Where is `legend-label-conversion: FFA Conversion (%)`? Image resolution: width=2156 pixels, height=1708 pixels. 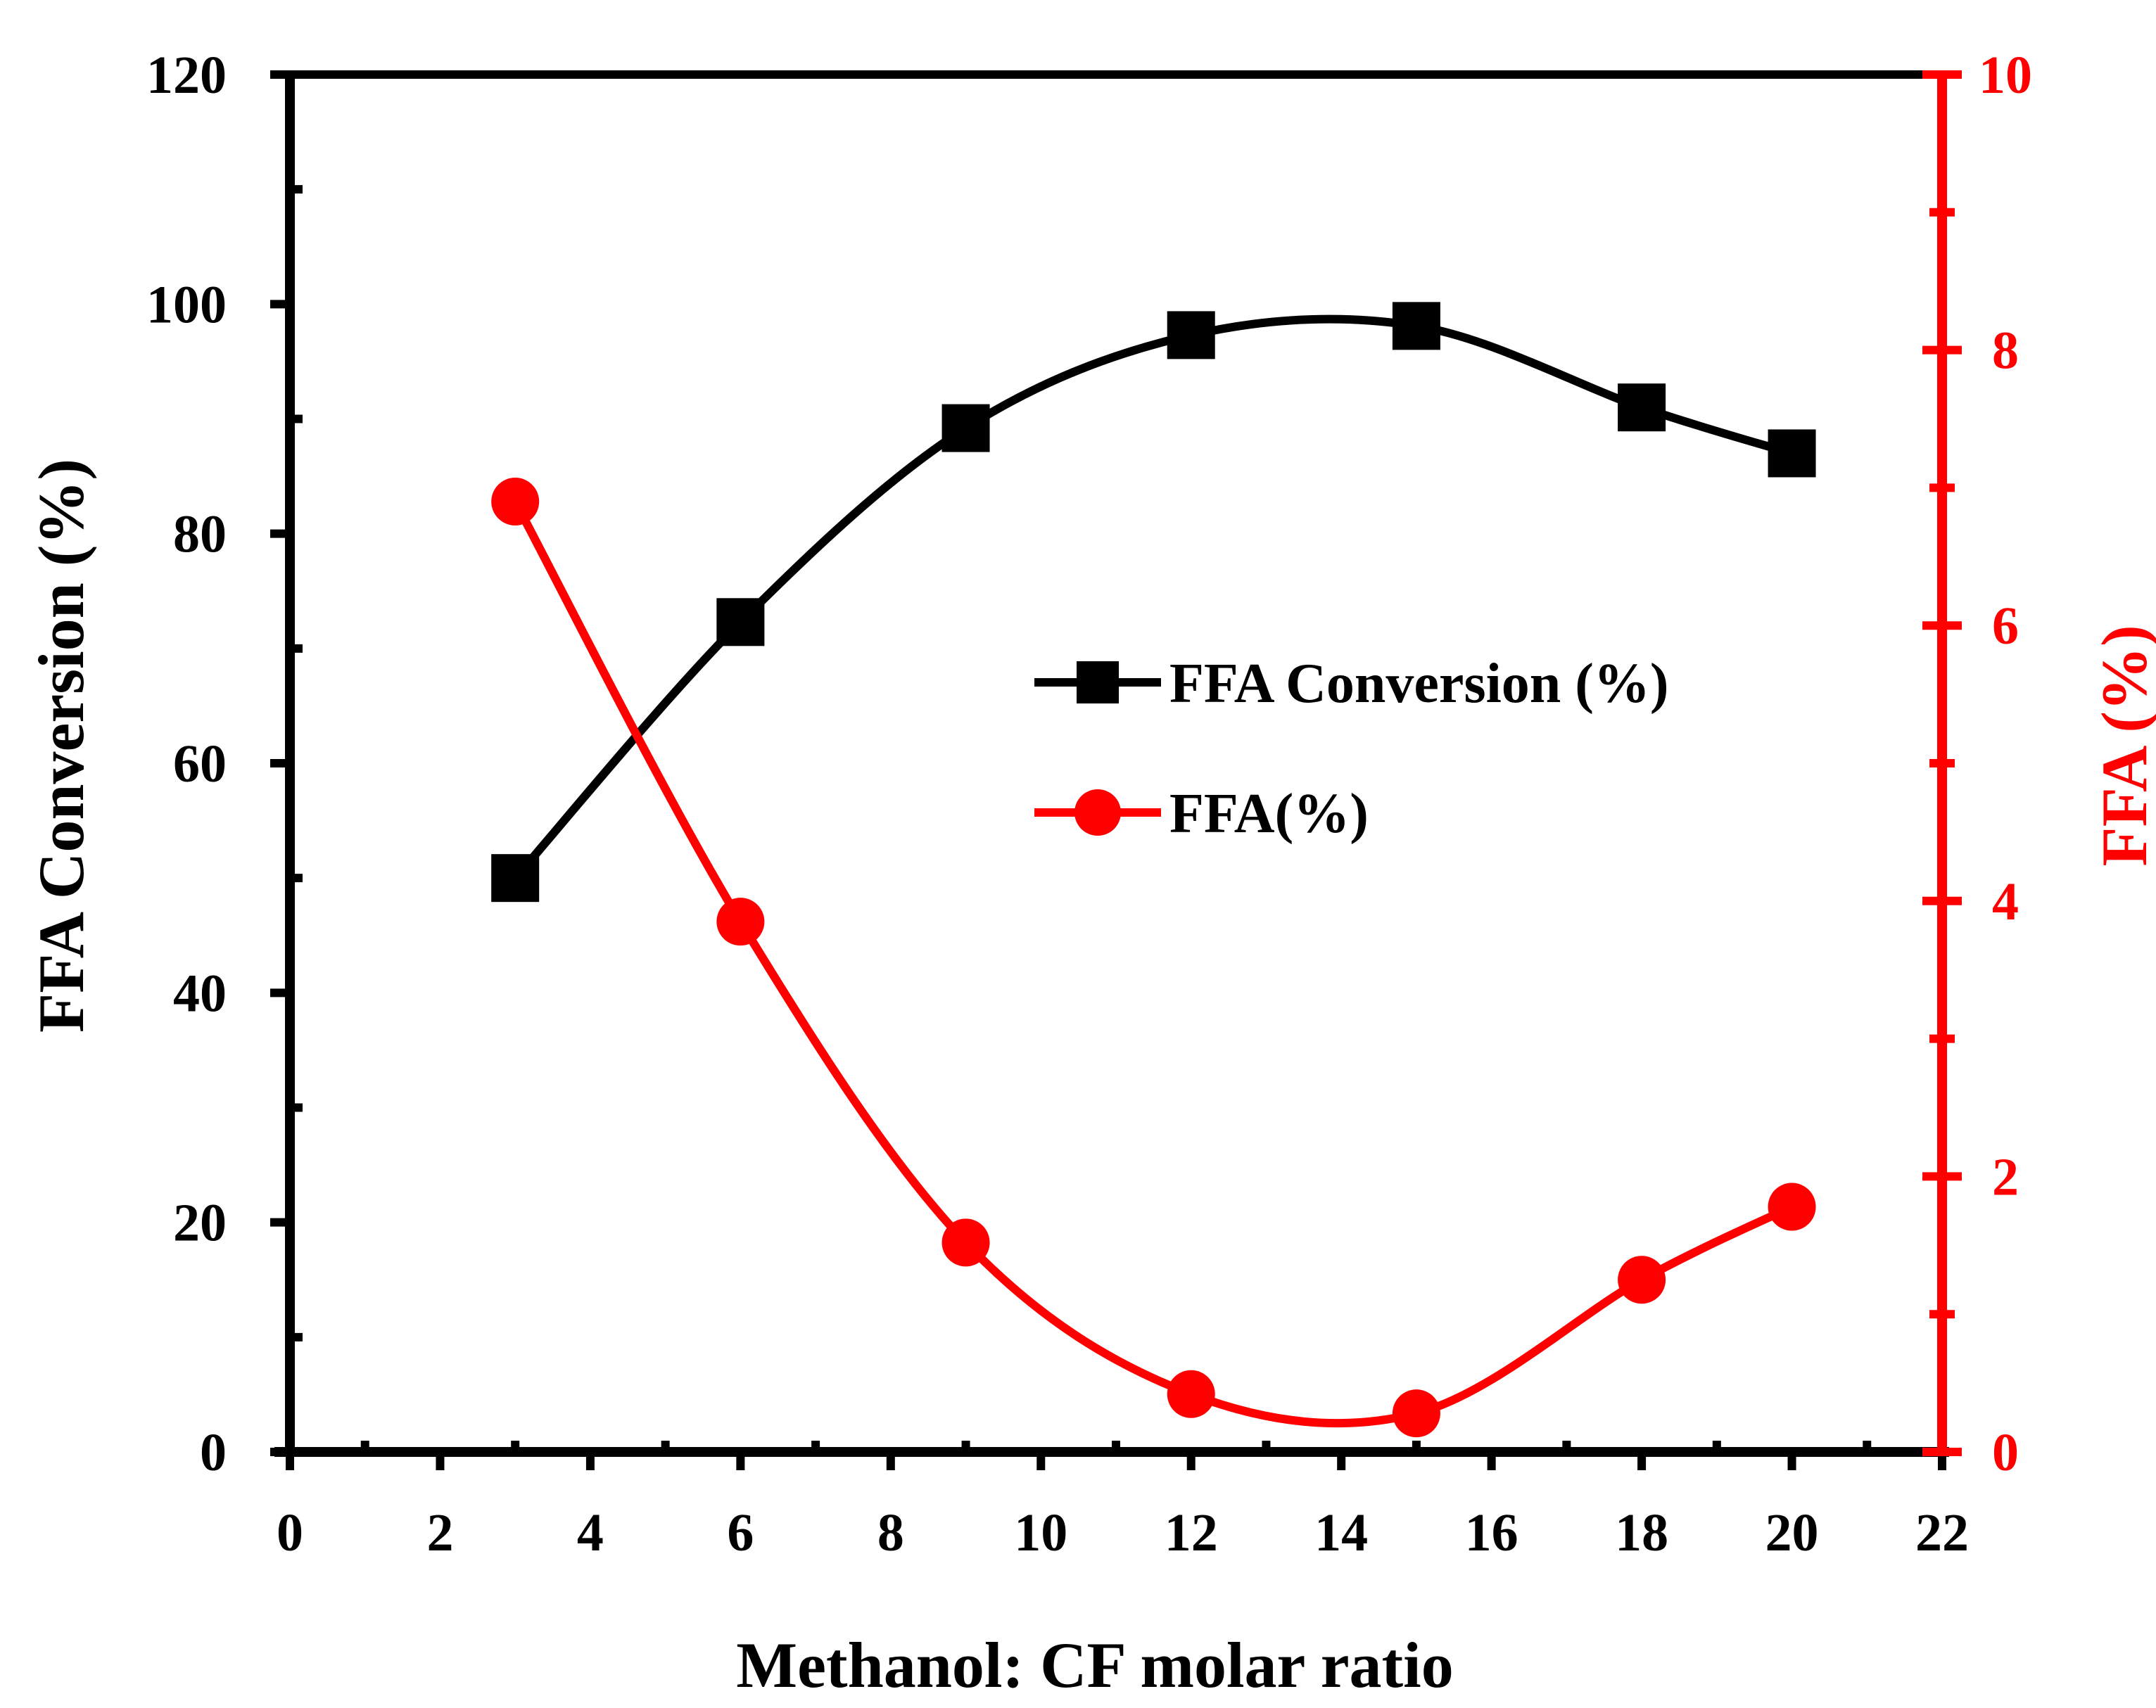 legend-label-conversion: FFA Conversion (%) is located at coordinates (1419, 684).